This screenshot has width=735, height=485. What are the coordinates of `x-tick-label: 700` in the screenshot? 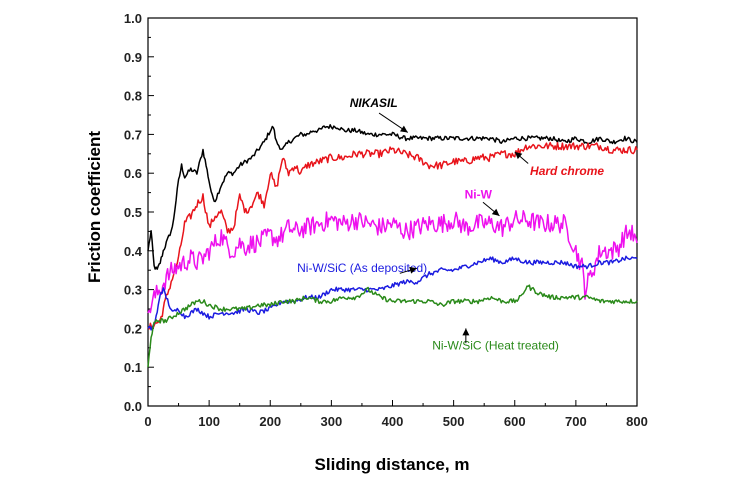 It's located at (576, 421).